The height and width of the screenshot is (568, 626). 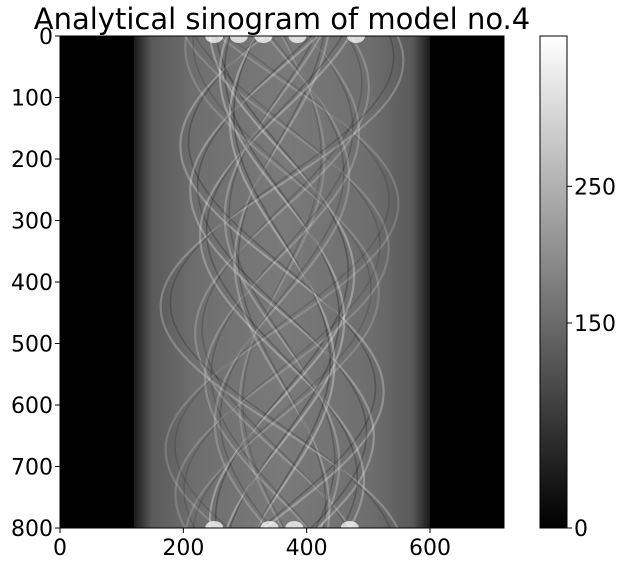 I want to click on chart-title: Analytical sinogram of model no.4, so click(x=282, y=19).